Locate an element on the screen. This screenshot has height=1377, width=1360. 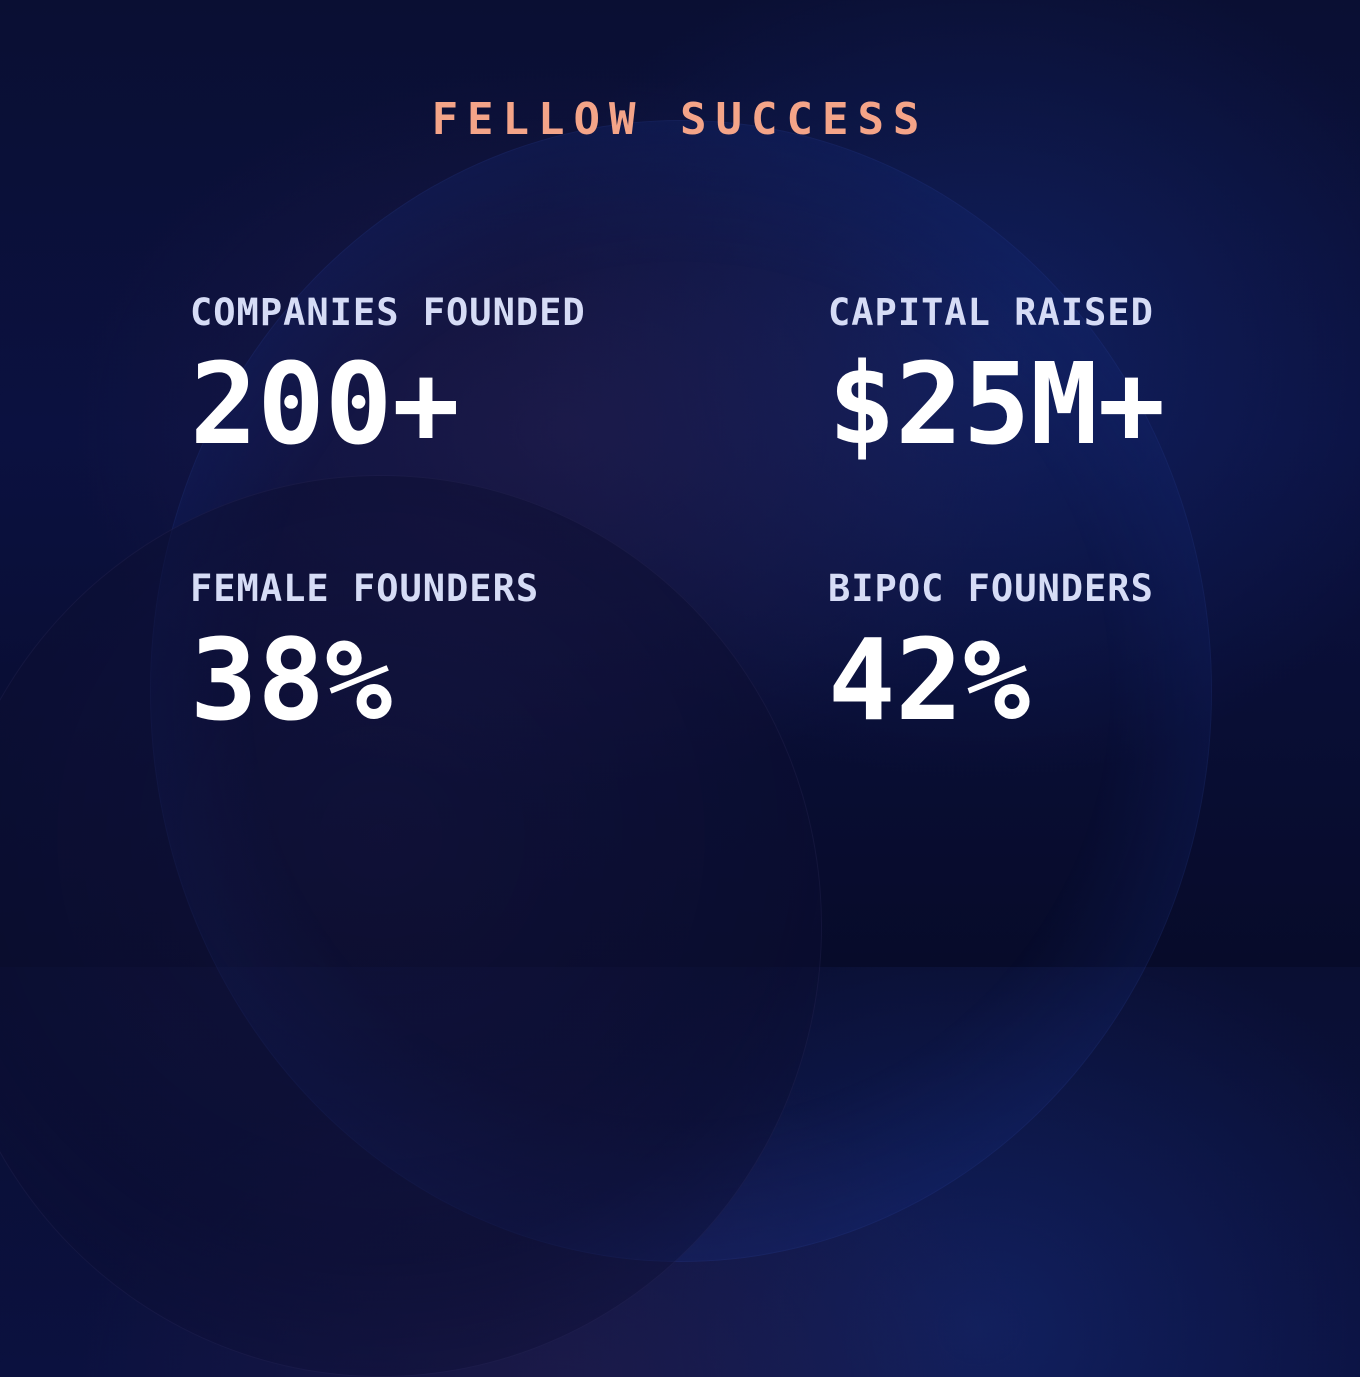
stat-value: 38% is located at coordinates (364, 681).